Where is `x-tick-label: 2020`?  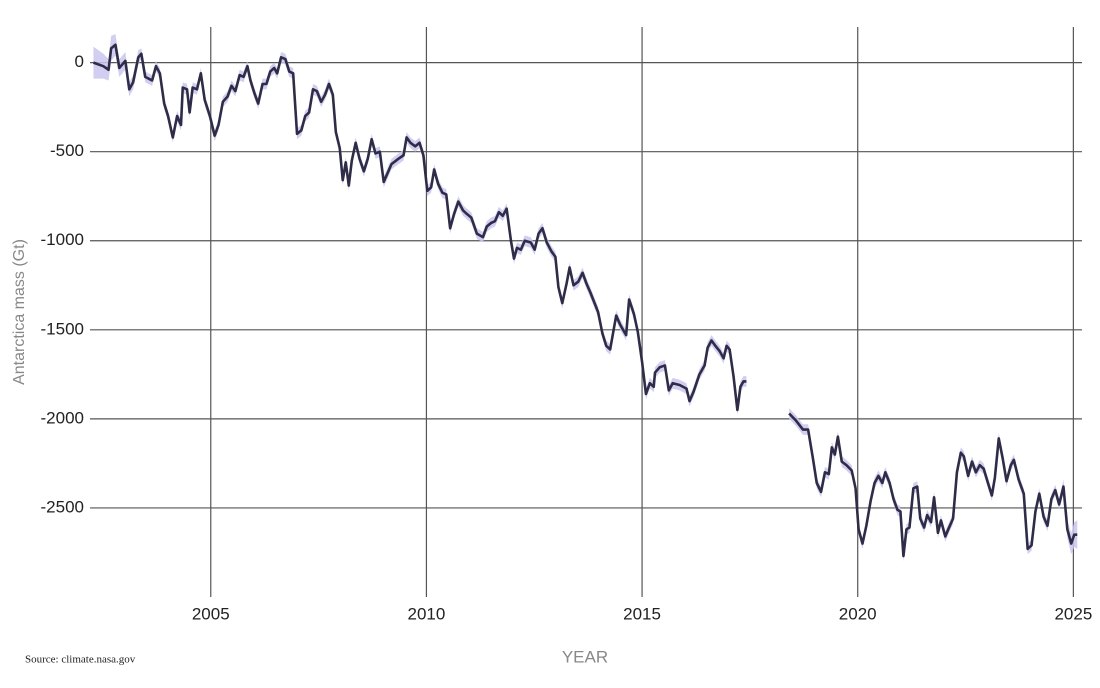
x-tick-label: 2020 is located at coordinates (858, 613).